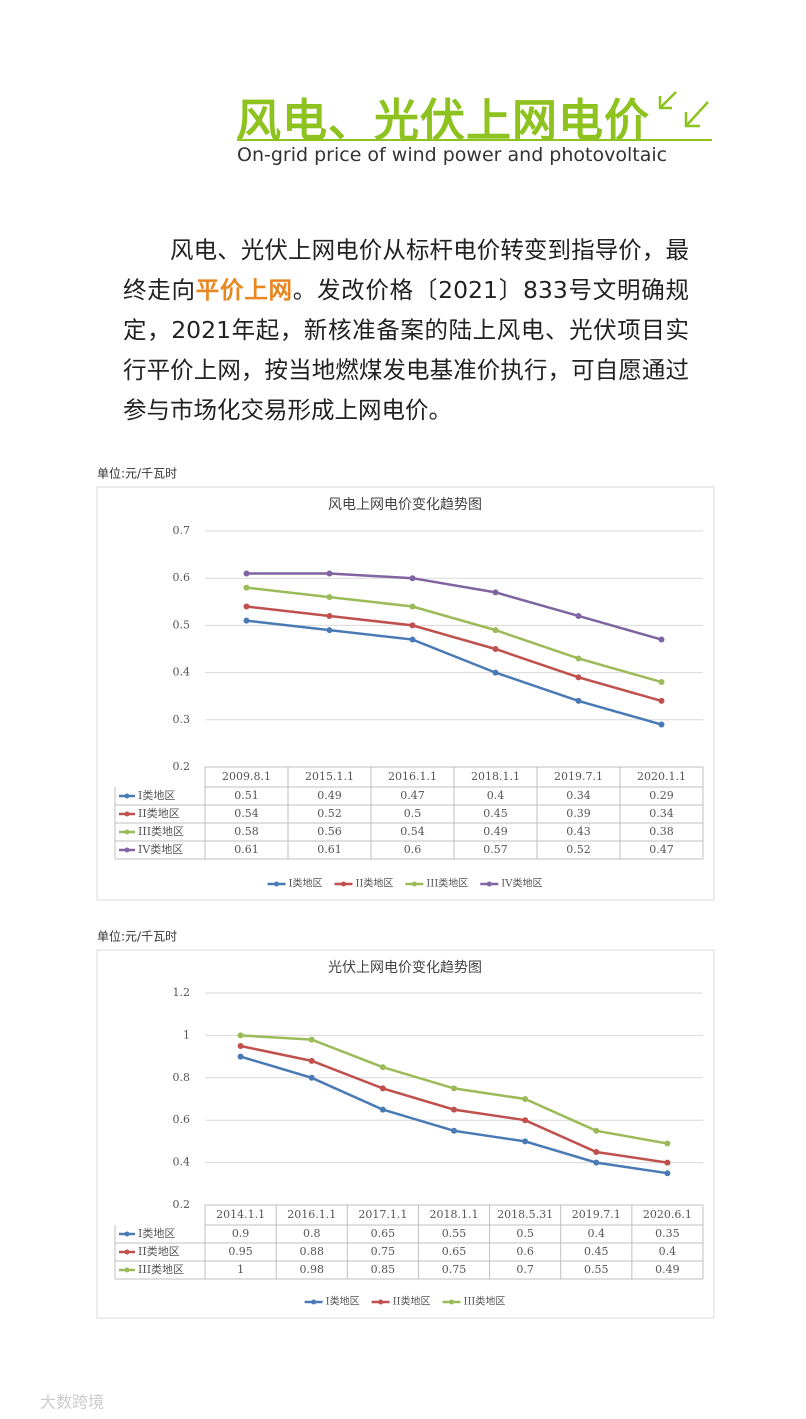  Describe the element at coordinates (240, 1214) in the screenshot. I see `x-tick-label: 2014.1.1` at that location.